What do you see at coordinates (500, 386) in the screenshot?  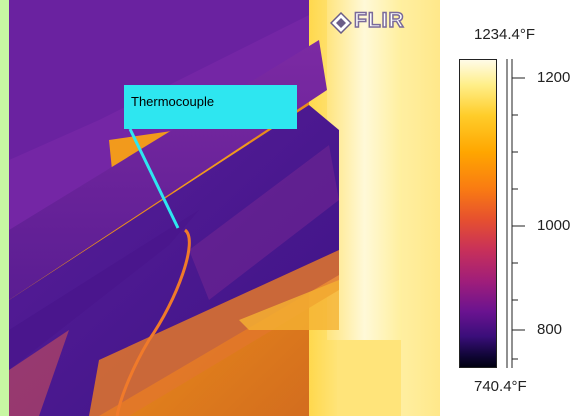 I see `scale-min-label: 740.4°F` at bounding box center [500, 386].